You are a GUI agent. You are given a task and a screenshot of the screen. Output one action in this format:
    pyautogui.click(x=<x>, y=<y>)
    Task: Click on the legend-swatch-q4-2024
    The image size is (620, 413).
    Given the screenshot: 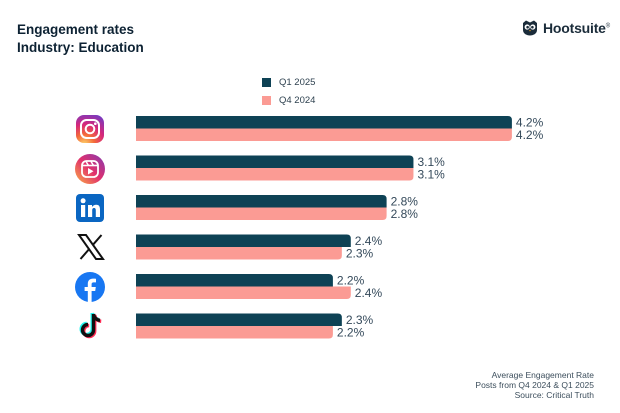 What is the action you would take?
    pyautogui.click(x=266, y=100)
    